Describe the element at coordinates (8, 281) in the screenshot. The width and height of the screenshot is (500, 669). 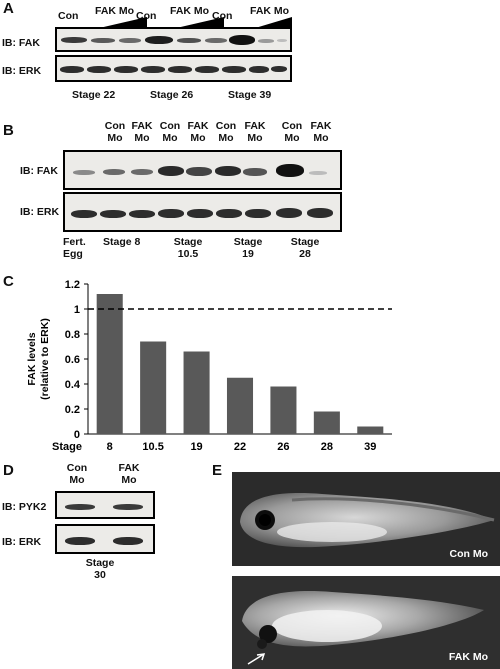
I see `panel-c-letter: C` at that location.